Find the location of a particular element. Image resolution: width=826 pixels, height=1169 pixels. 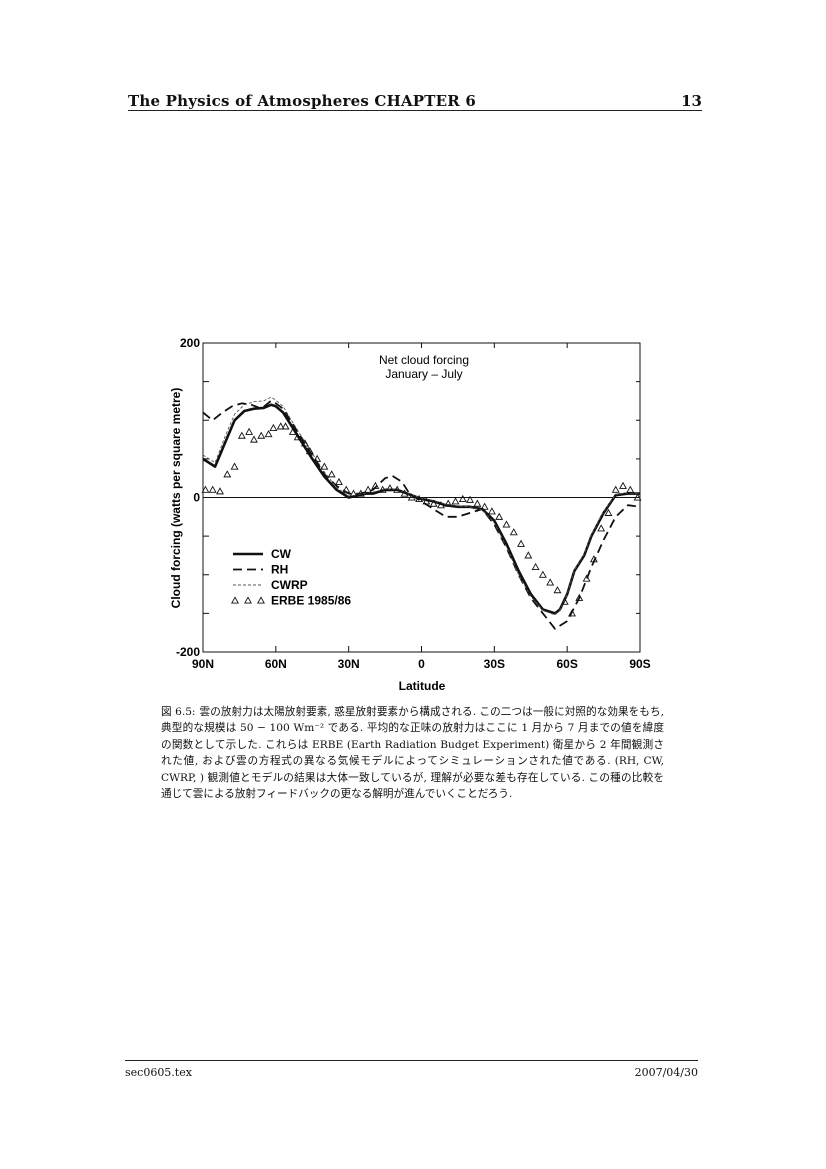

running-footer: sec0605.tex 2007/04/30 is located at coordinates (411, 1072).